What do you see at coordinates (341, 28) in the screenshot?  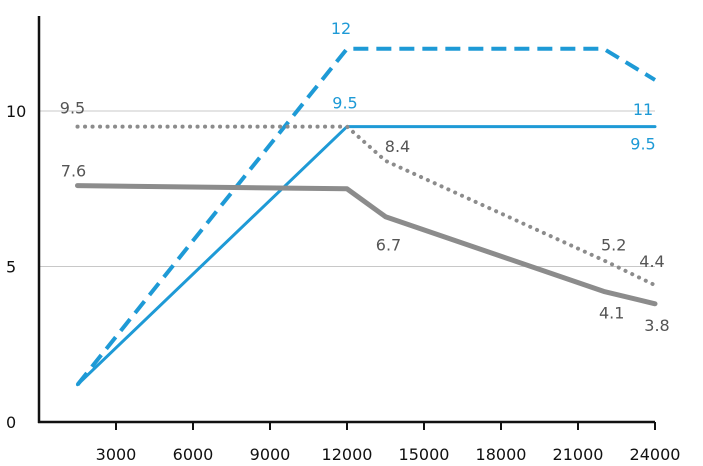 I see `data-label: 12` at bounding box center [341, 28].